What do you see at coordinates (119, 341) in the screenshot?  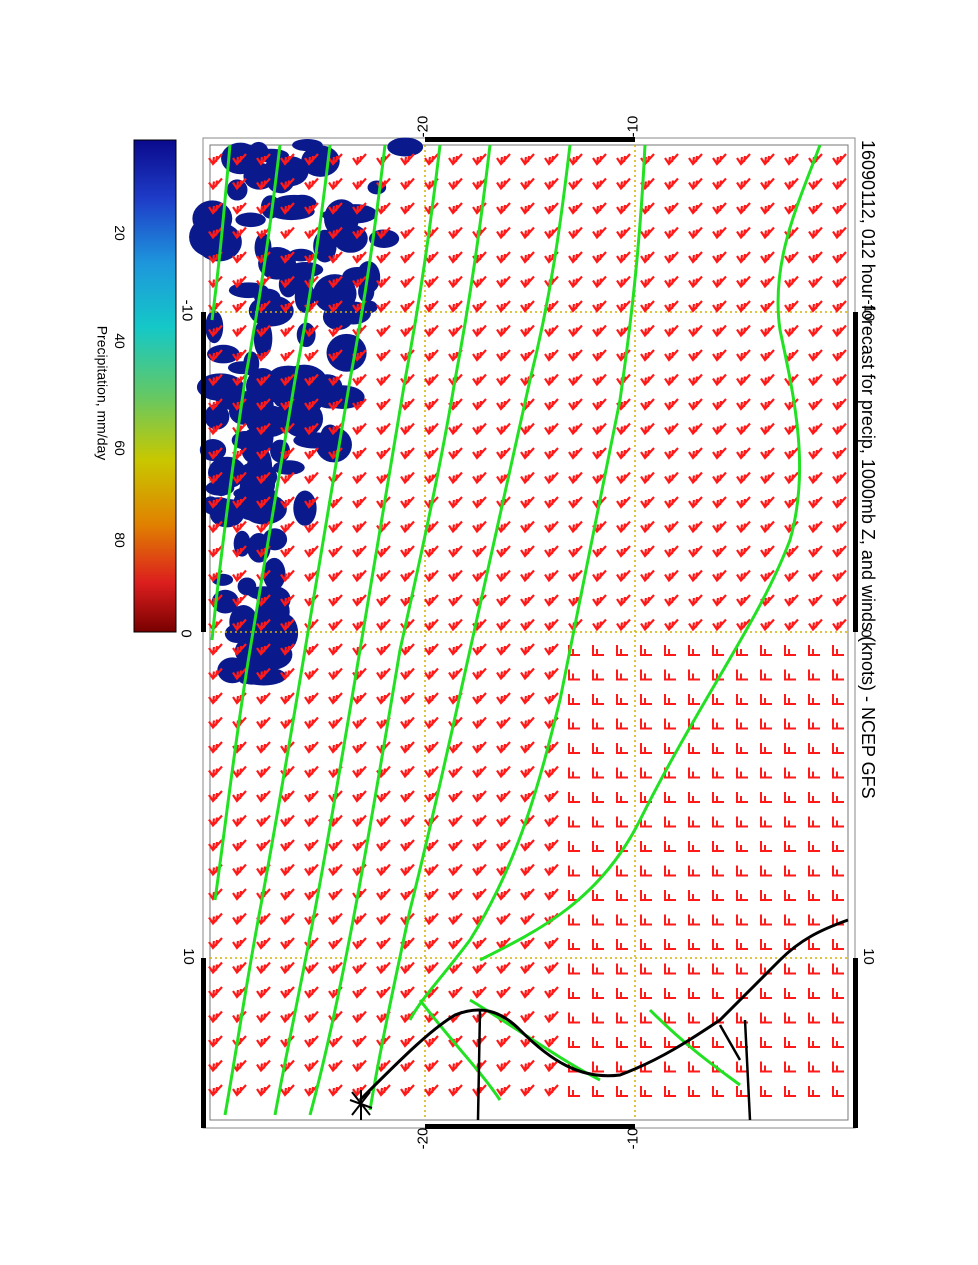 I see `colorbar-tick-40: 40` at bounding box center [119, 341].